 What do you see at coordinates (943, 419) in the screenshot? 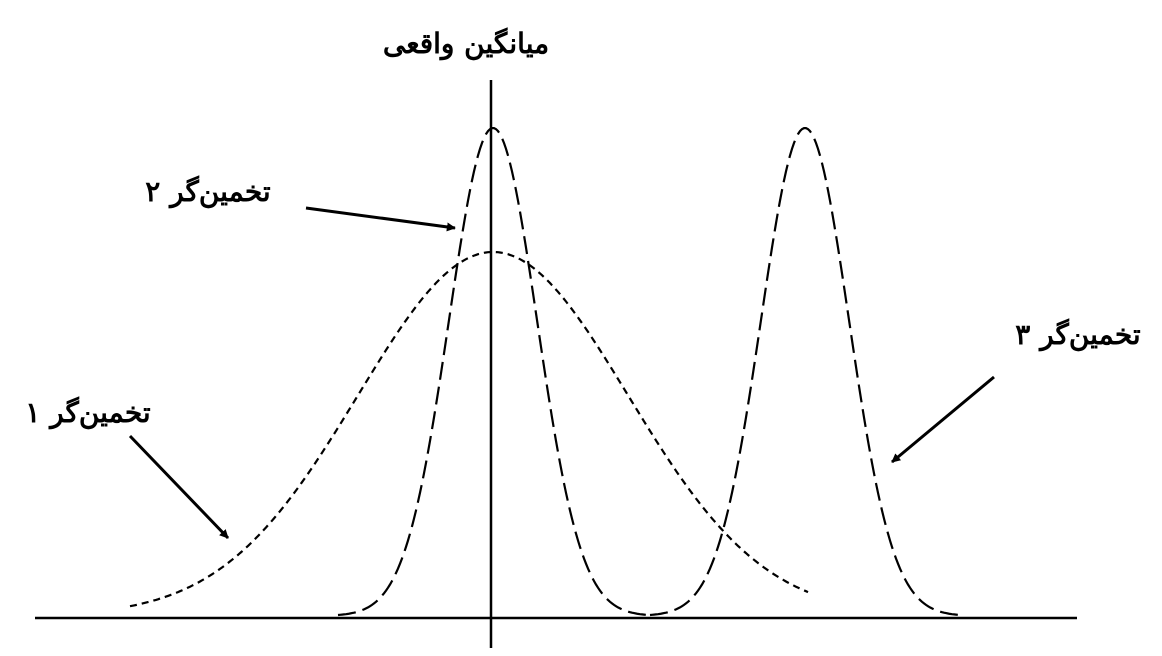
I see `estimator-3-arrow` at bounding box center [943, 419].